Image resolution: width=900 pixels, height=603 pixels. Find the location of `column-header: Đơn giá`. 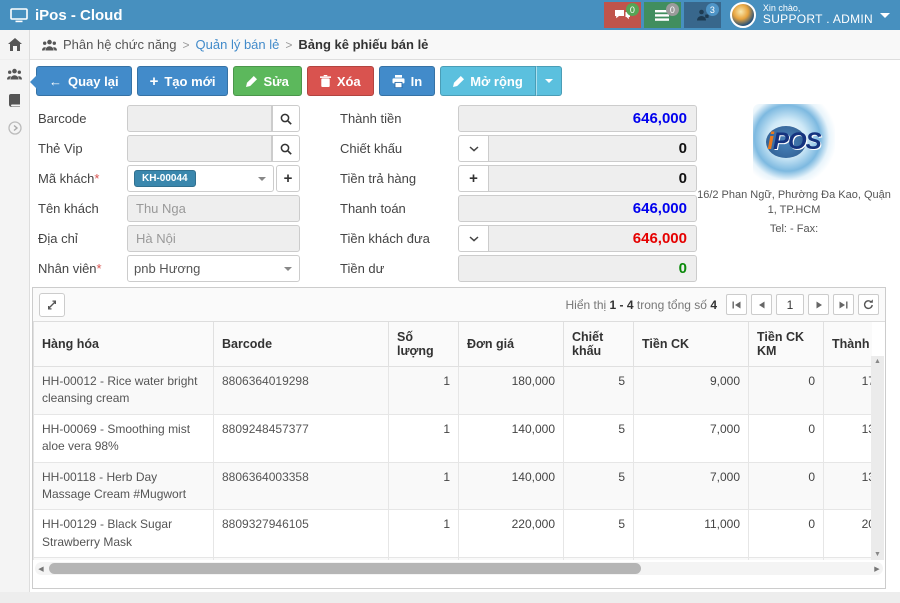

column-header: Đơn giá is located at coordinates (511, 344).